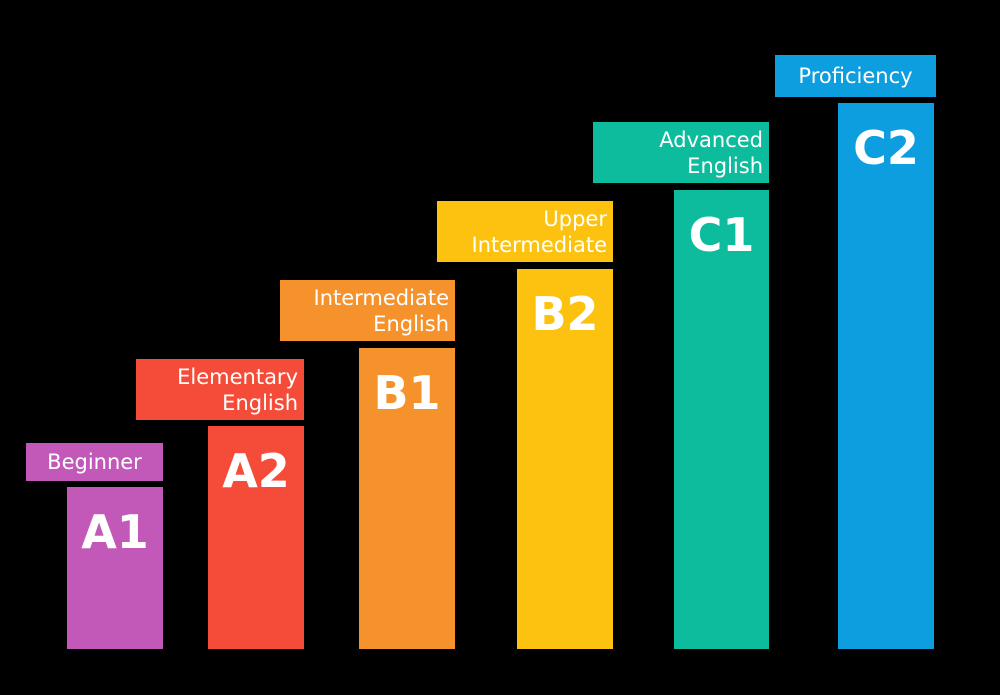 Image resolution: width=1000 pixels, height=695 pixels. I want to click on level-a1-bar: A1, so click(115, 568).